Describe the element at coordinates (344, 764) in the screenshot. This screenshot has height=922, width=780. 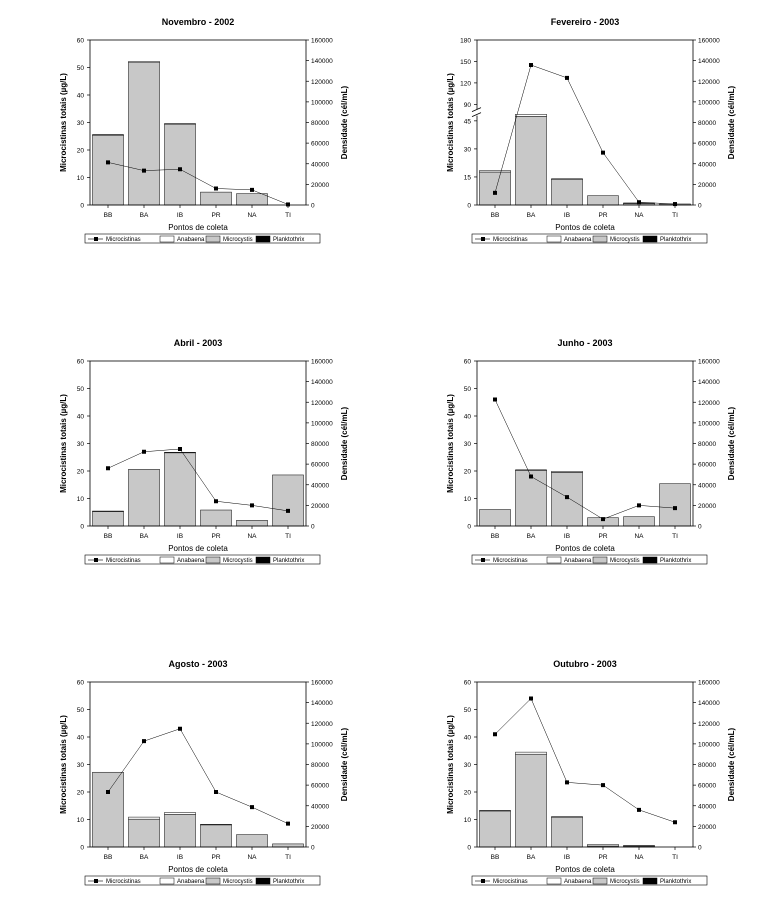
I see `y2-axis-label: Densidade (cél/mL)` at that location.